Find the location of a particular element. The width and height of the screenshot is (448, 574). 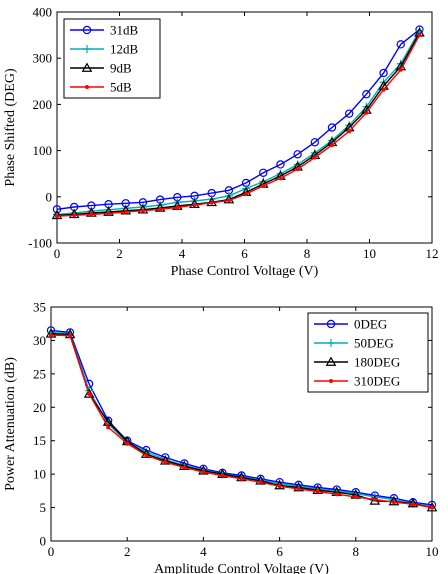

x-axis-title: Phase Control Voltage (V) is located at coordinates (245, 271).